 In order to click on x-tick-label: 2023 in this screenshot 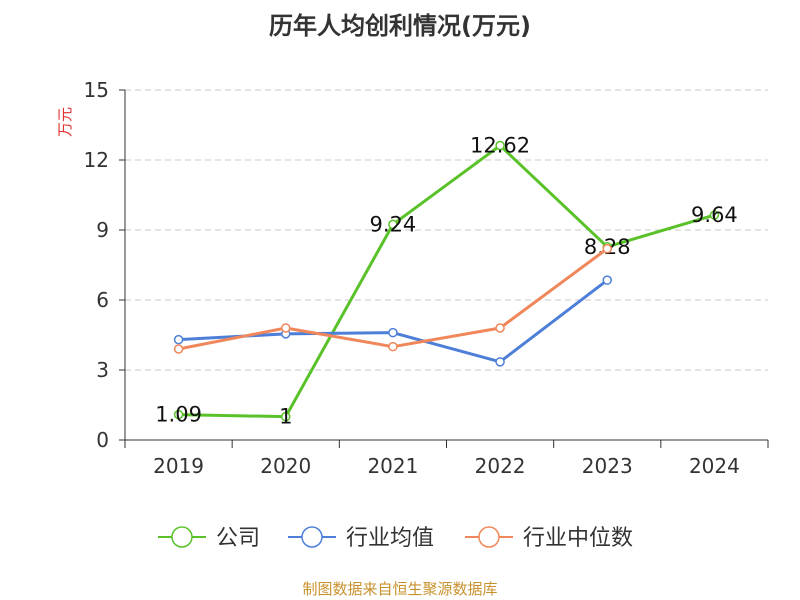, I will do `click(607, 466)`.